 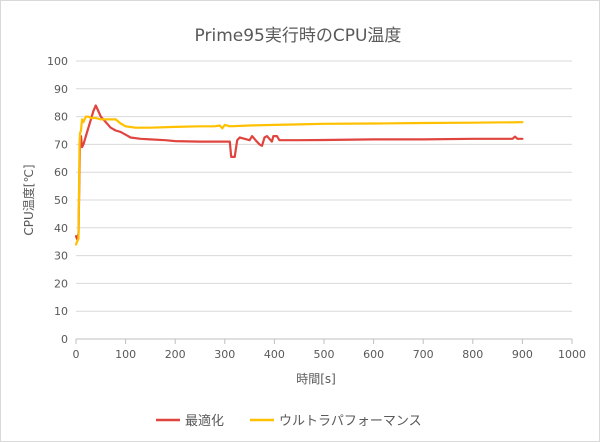 I want to click on x-tick-label: 0, so click(x=76, y=354).